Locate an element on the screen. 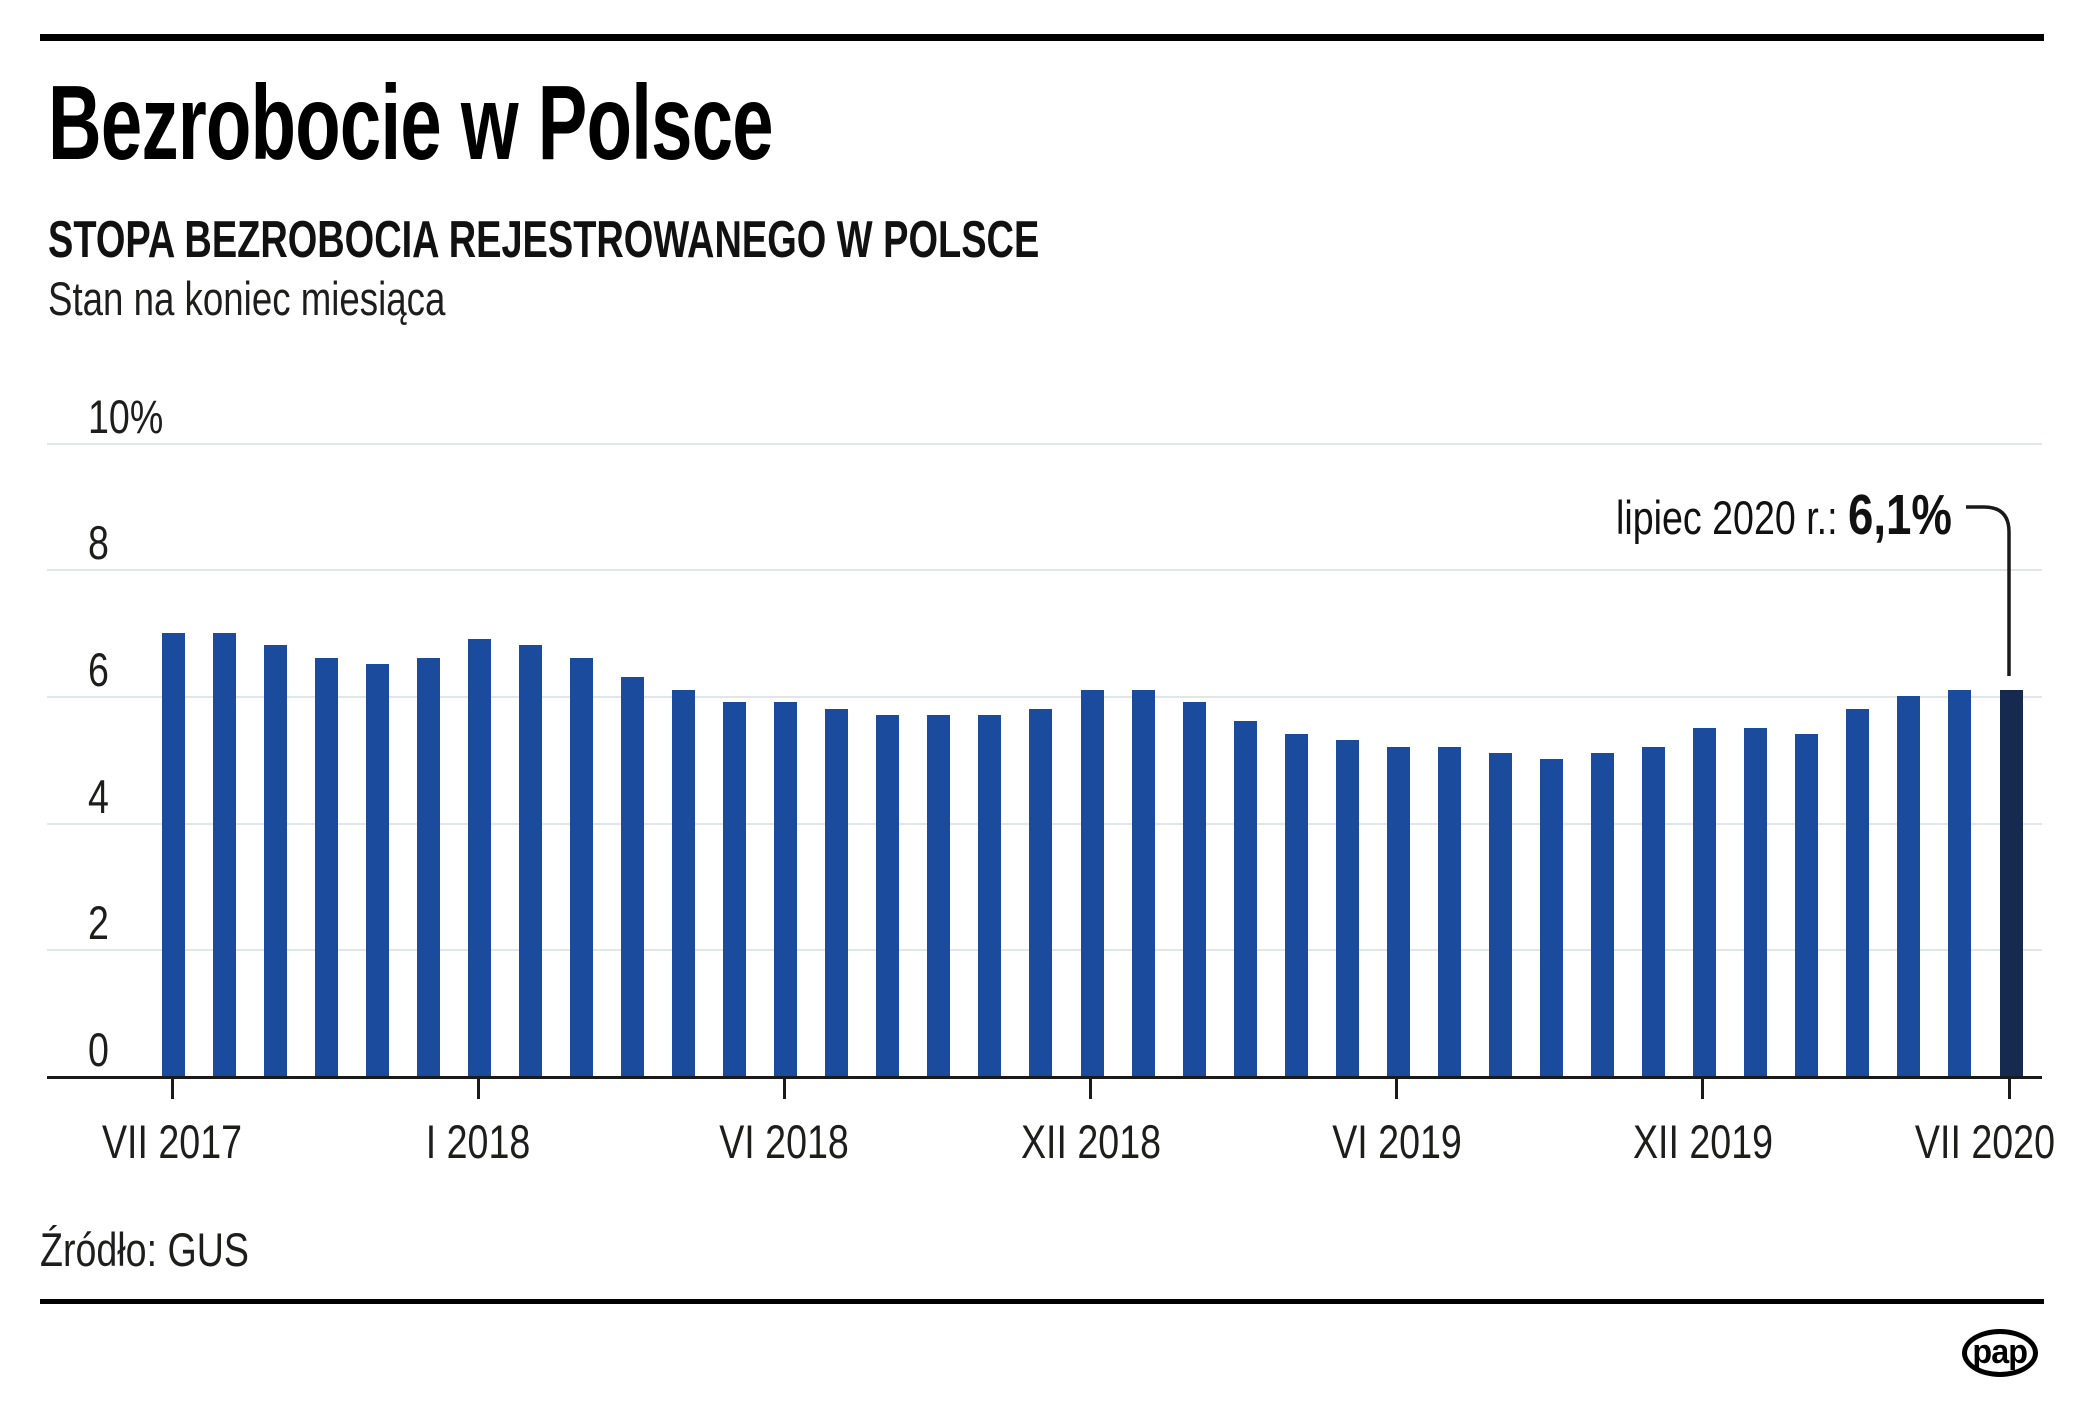 Image resolution: width=2084 pixels, height=1418 pixels. annotation-value: 6,1% is located at coordinates (1900, 515).